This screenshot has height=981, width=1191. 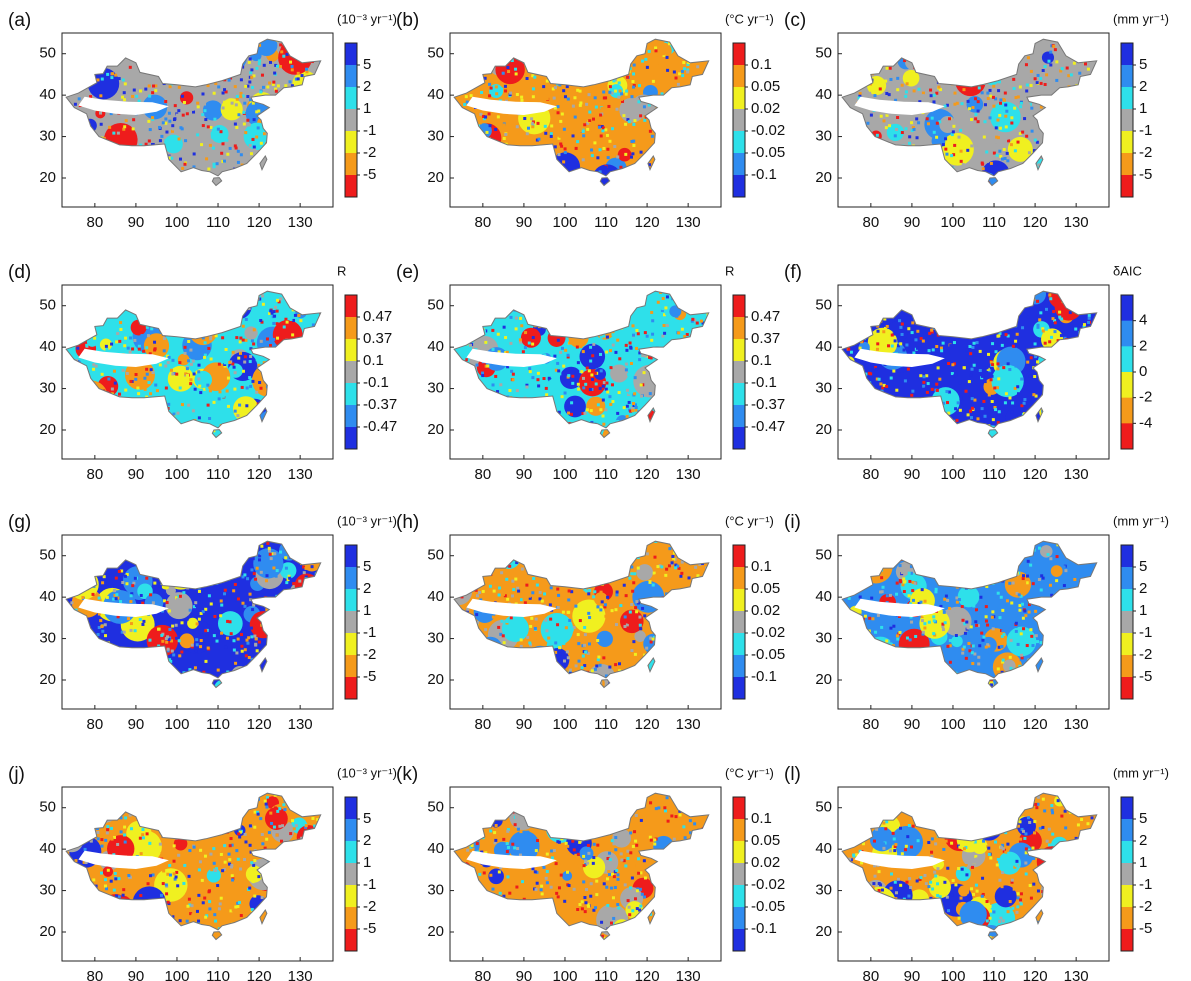 I want to click on x-tick-label: 100, so click(x=176, y=724).